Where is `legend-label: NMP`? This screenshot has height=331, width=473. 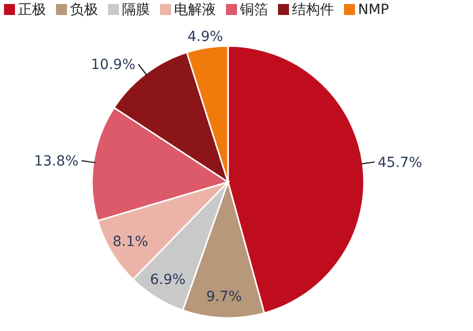
legend-label: NMP is located at coordinates (373, 10).